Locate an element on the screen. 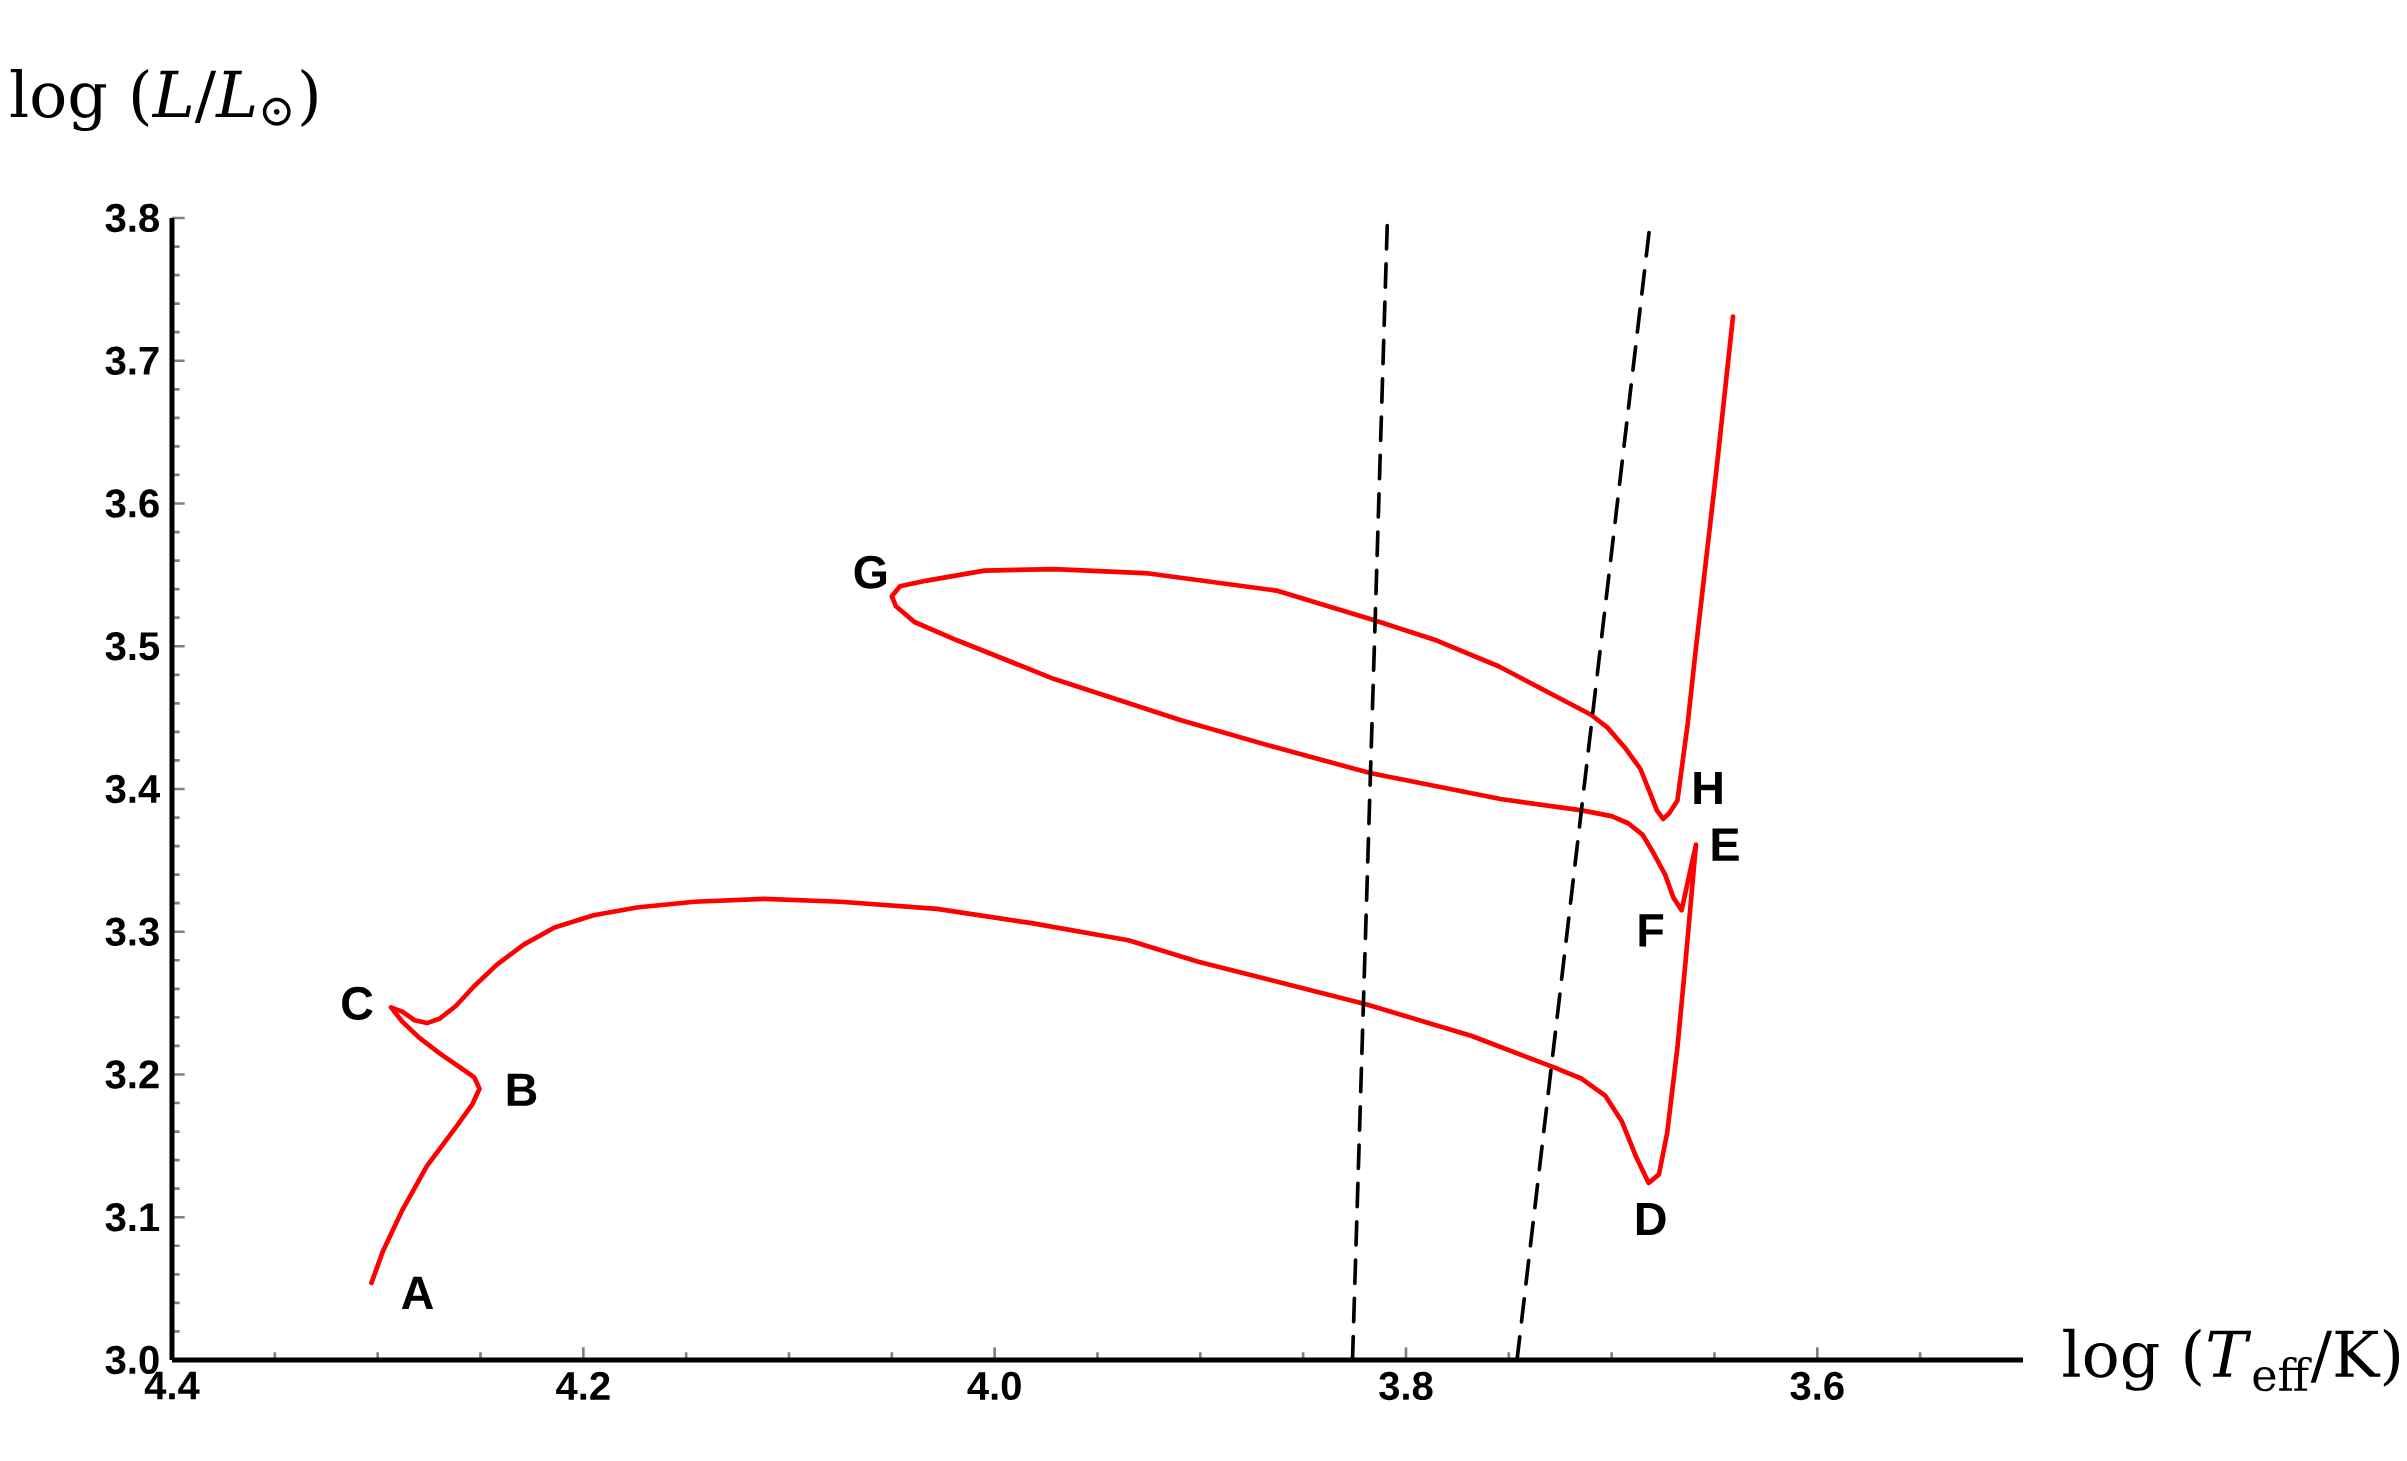 Image resolution: width=2407 pixels, height=1461 pixels. annotation: D is located at coordinates (1651, 1219).